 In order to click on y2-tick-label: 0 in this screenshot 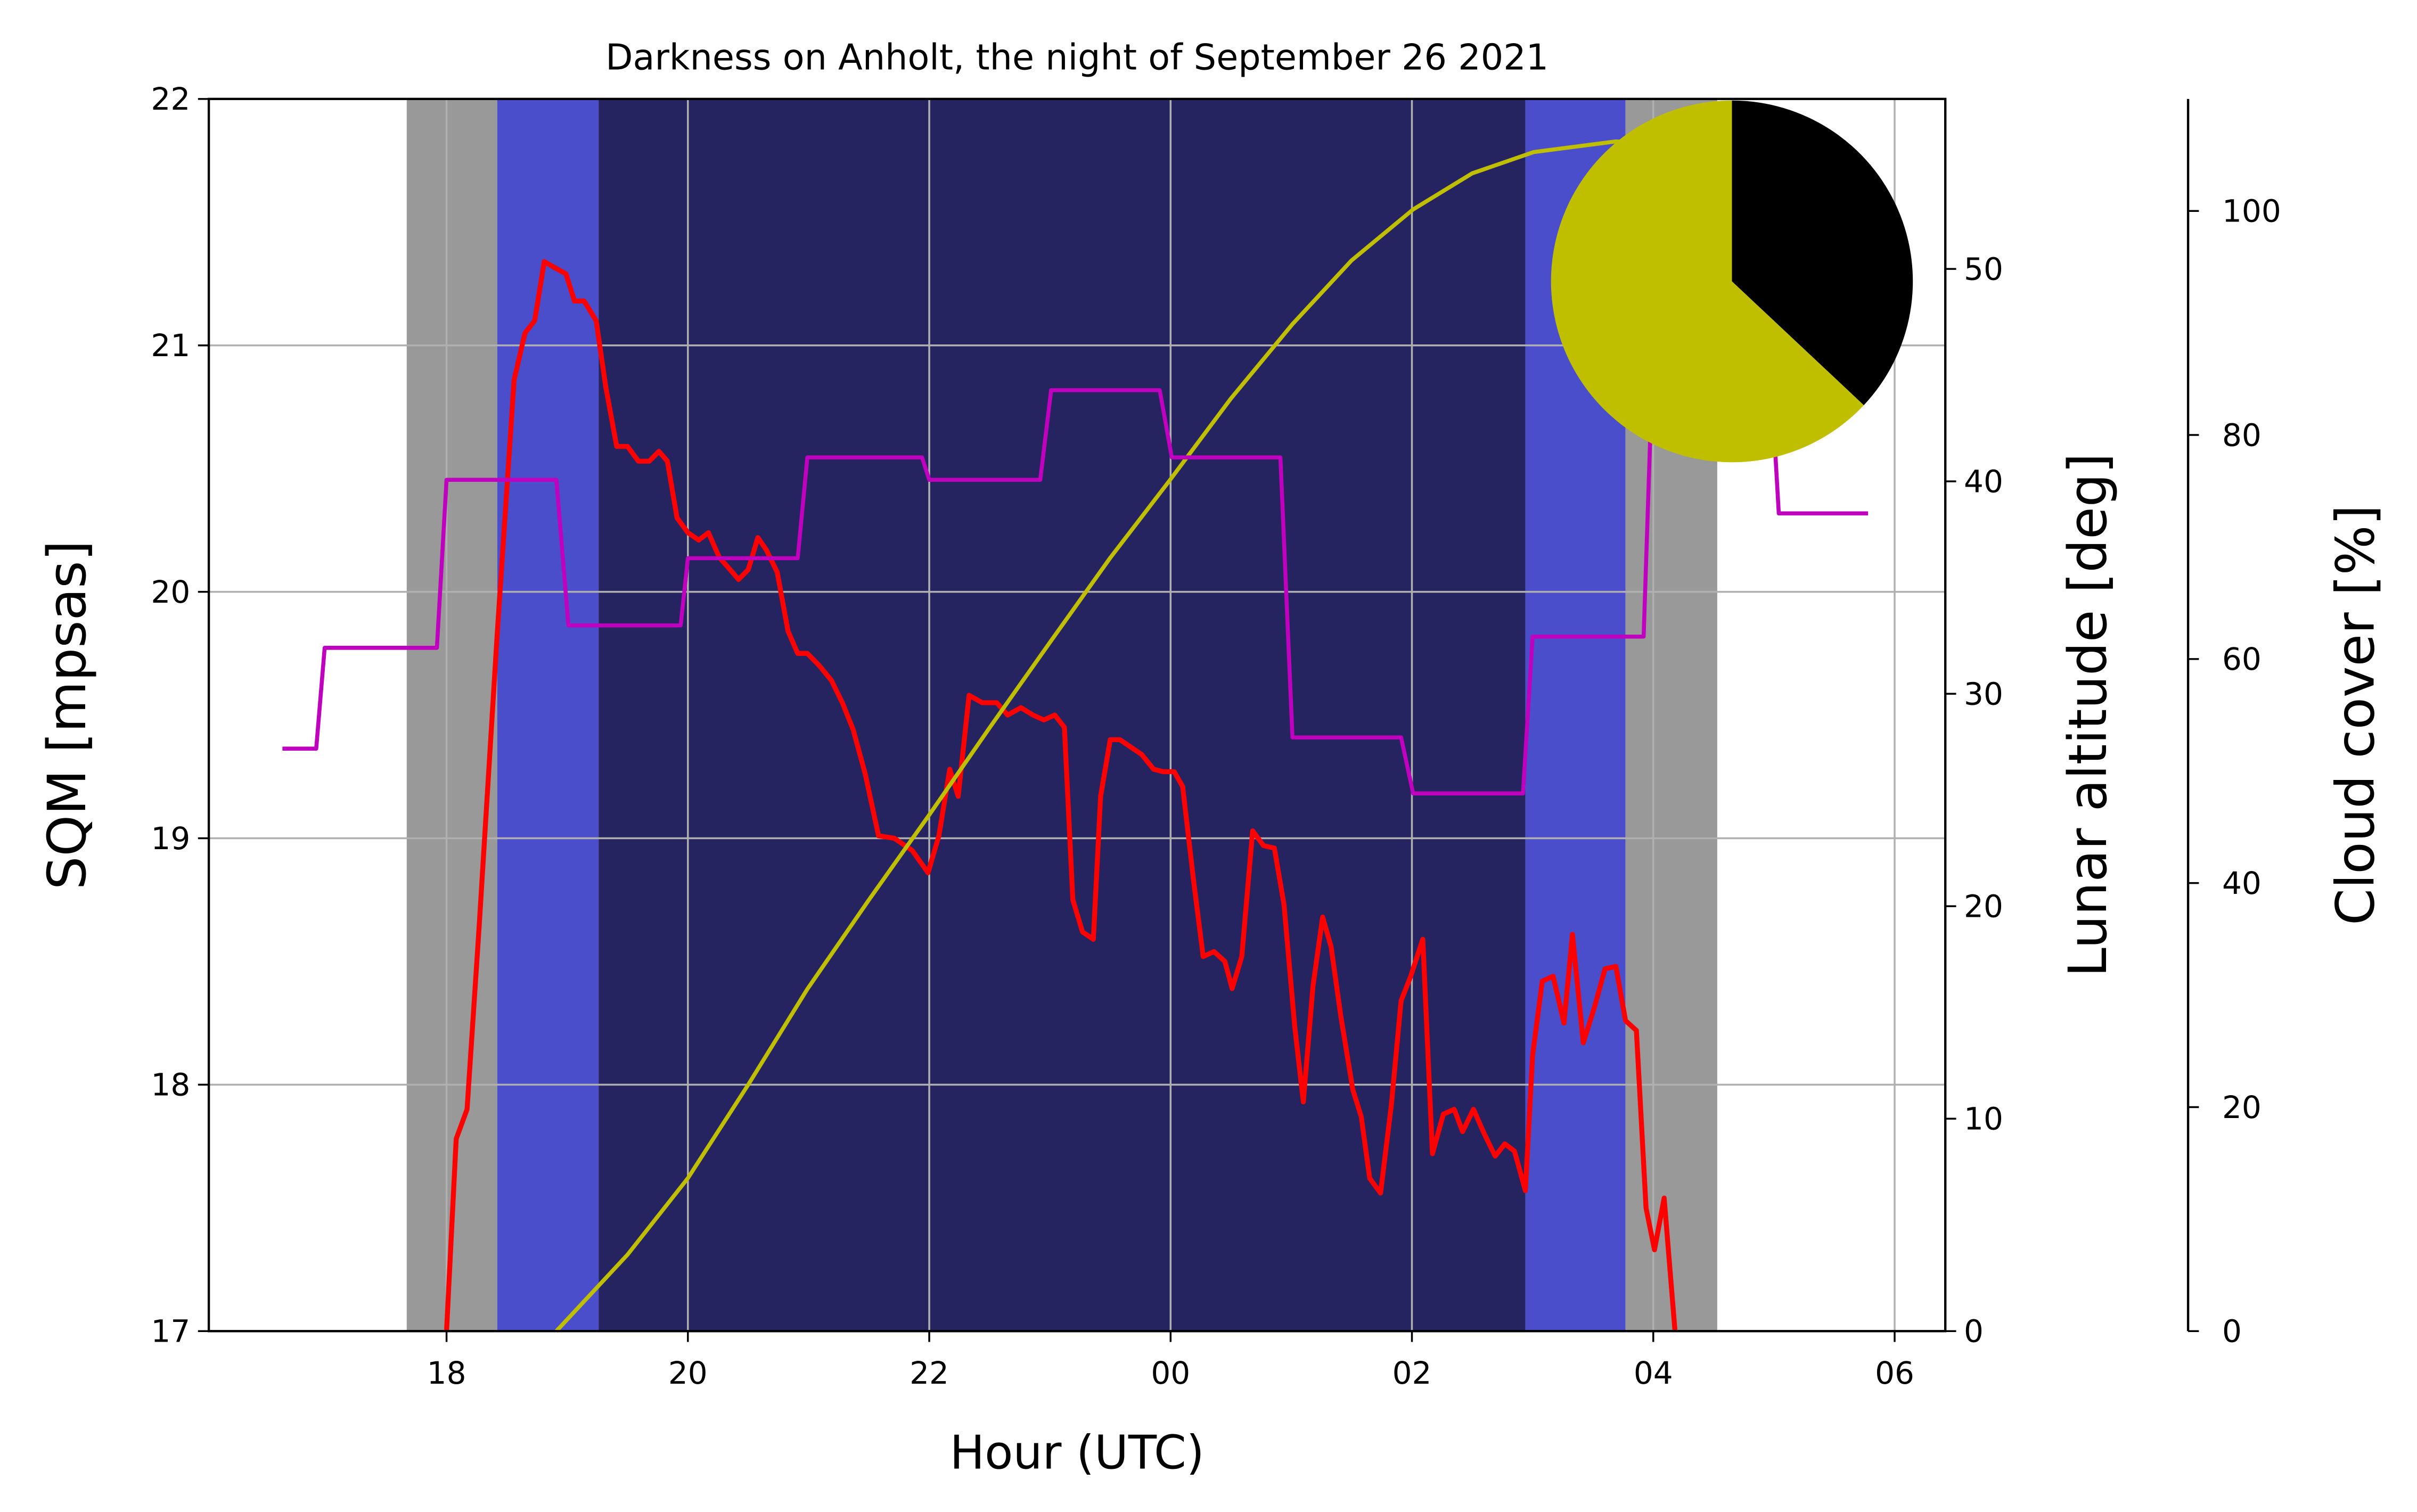, I will do `click(1974, 1331)`.